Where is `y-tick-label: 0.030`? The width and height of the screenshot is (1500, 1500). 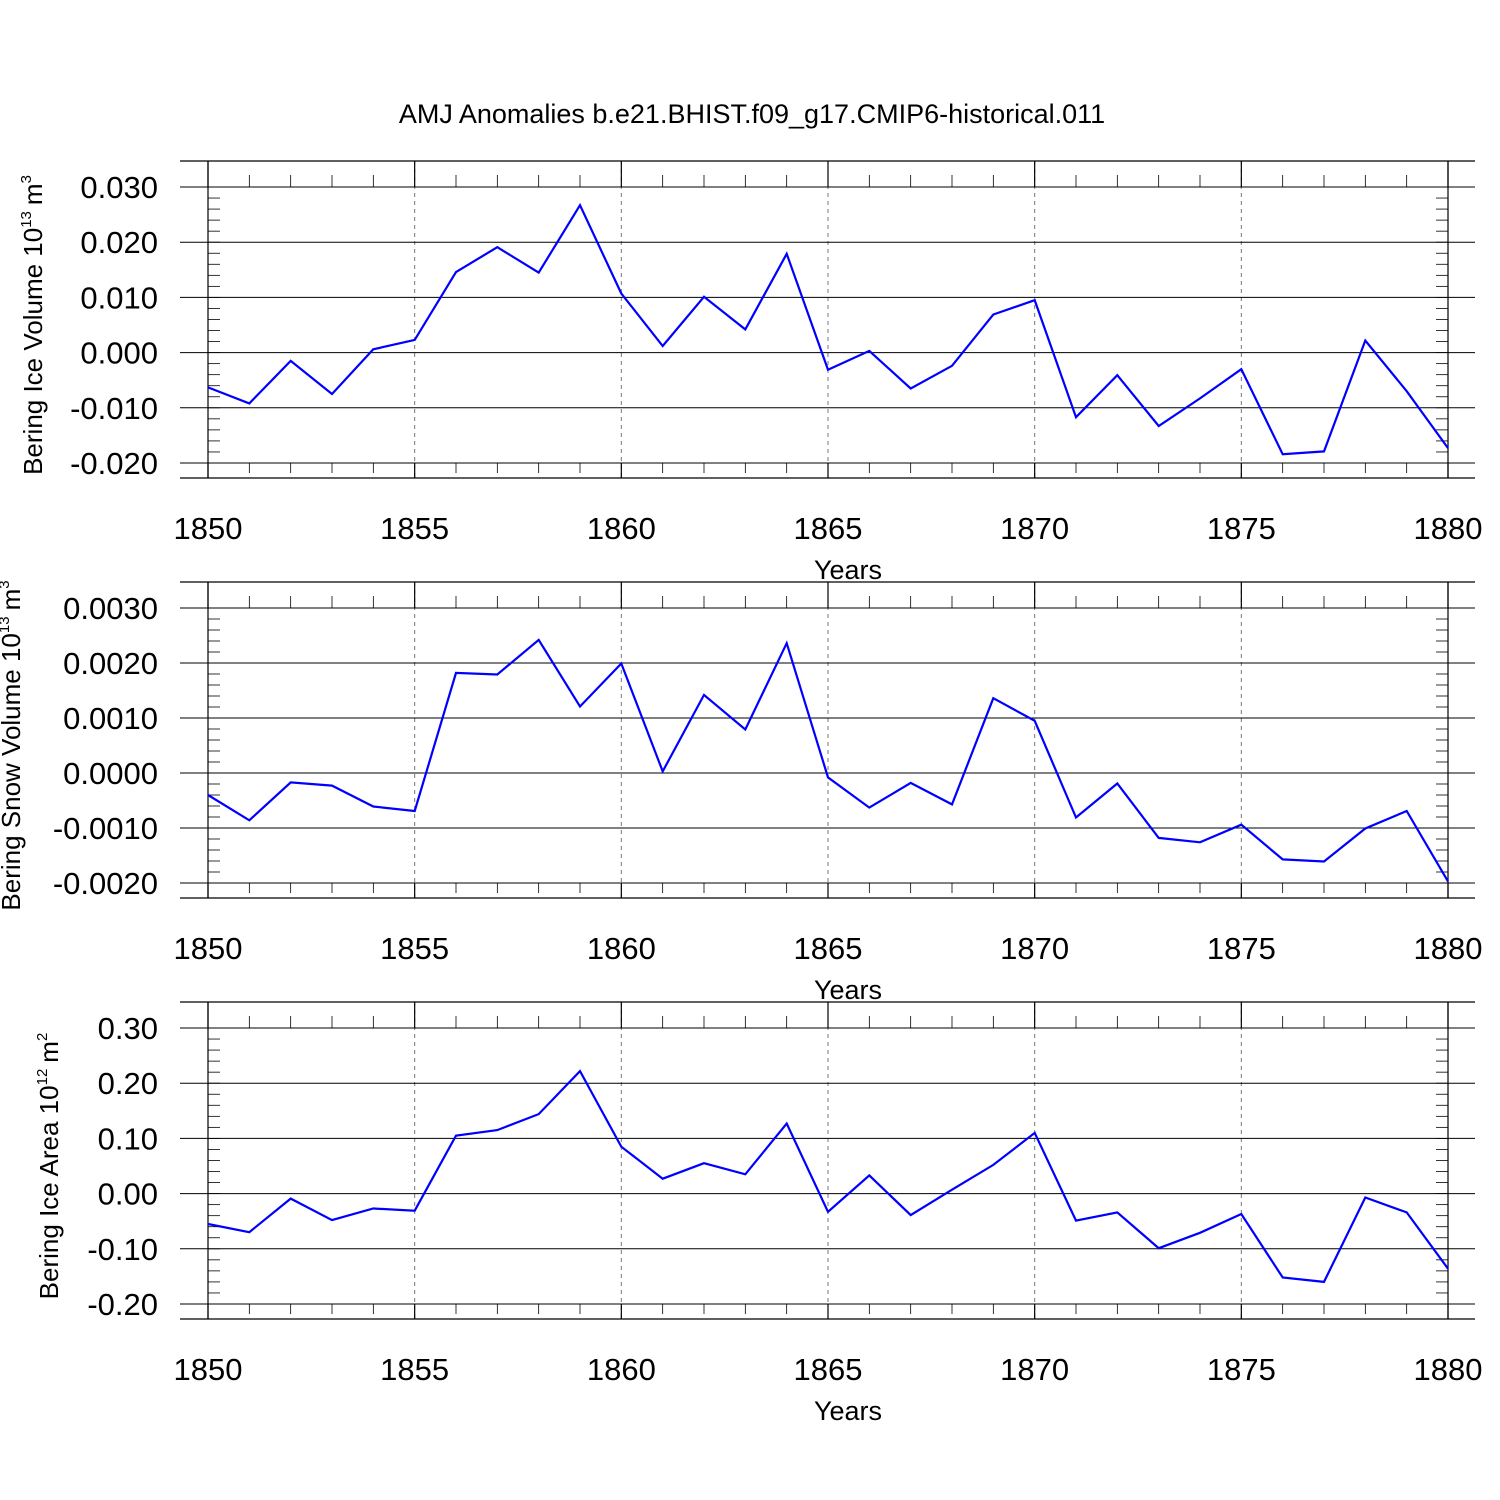
y-tick-label: 0.030 is located at coordinates (119, 187).